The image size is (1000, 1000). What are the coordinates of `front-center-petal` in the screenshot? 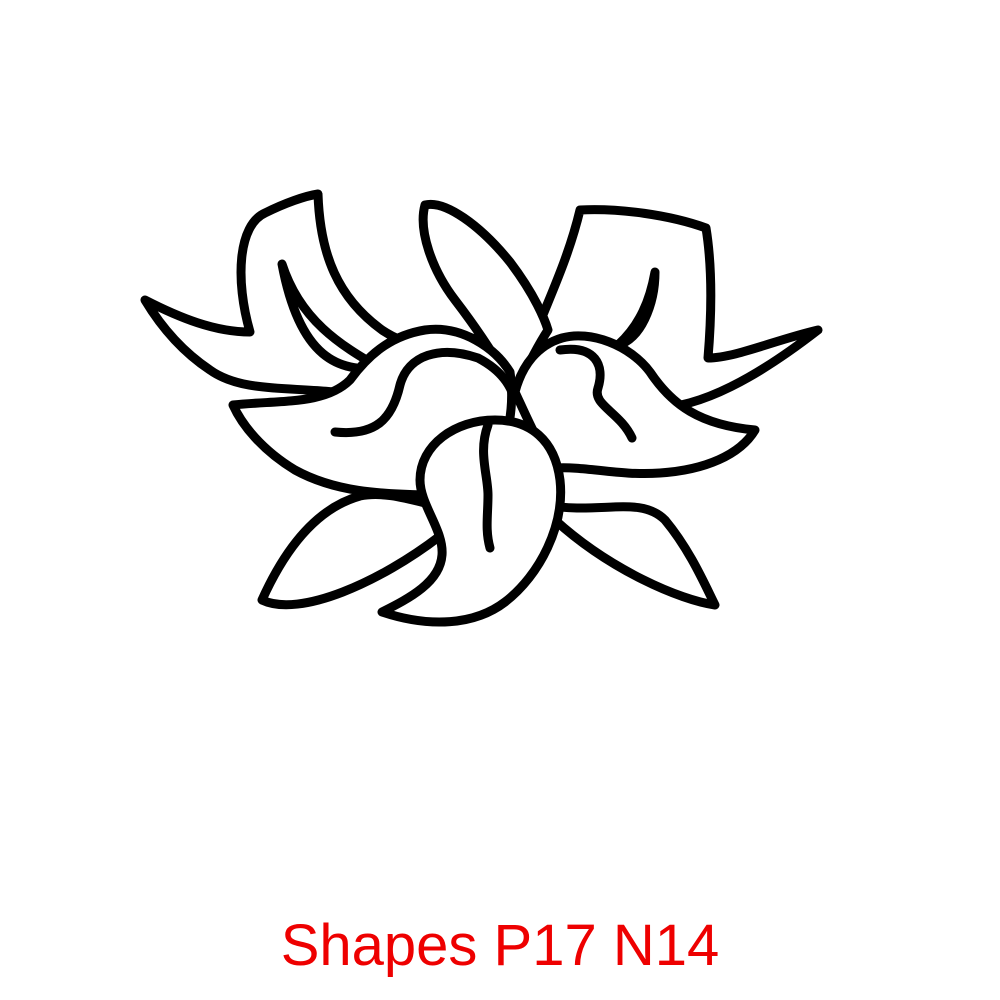 It's located at (471, 521).